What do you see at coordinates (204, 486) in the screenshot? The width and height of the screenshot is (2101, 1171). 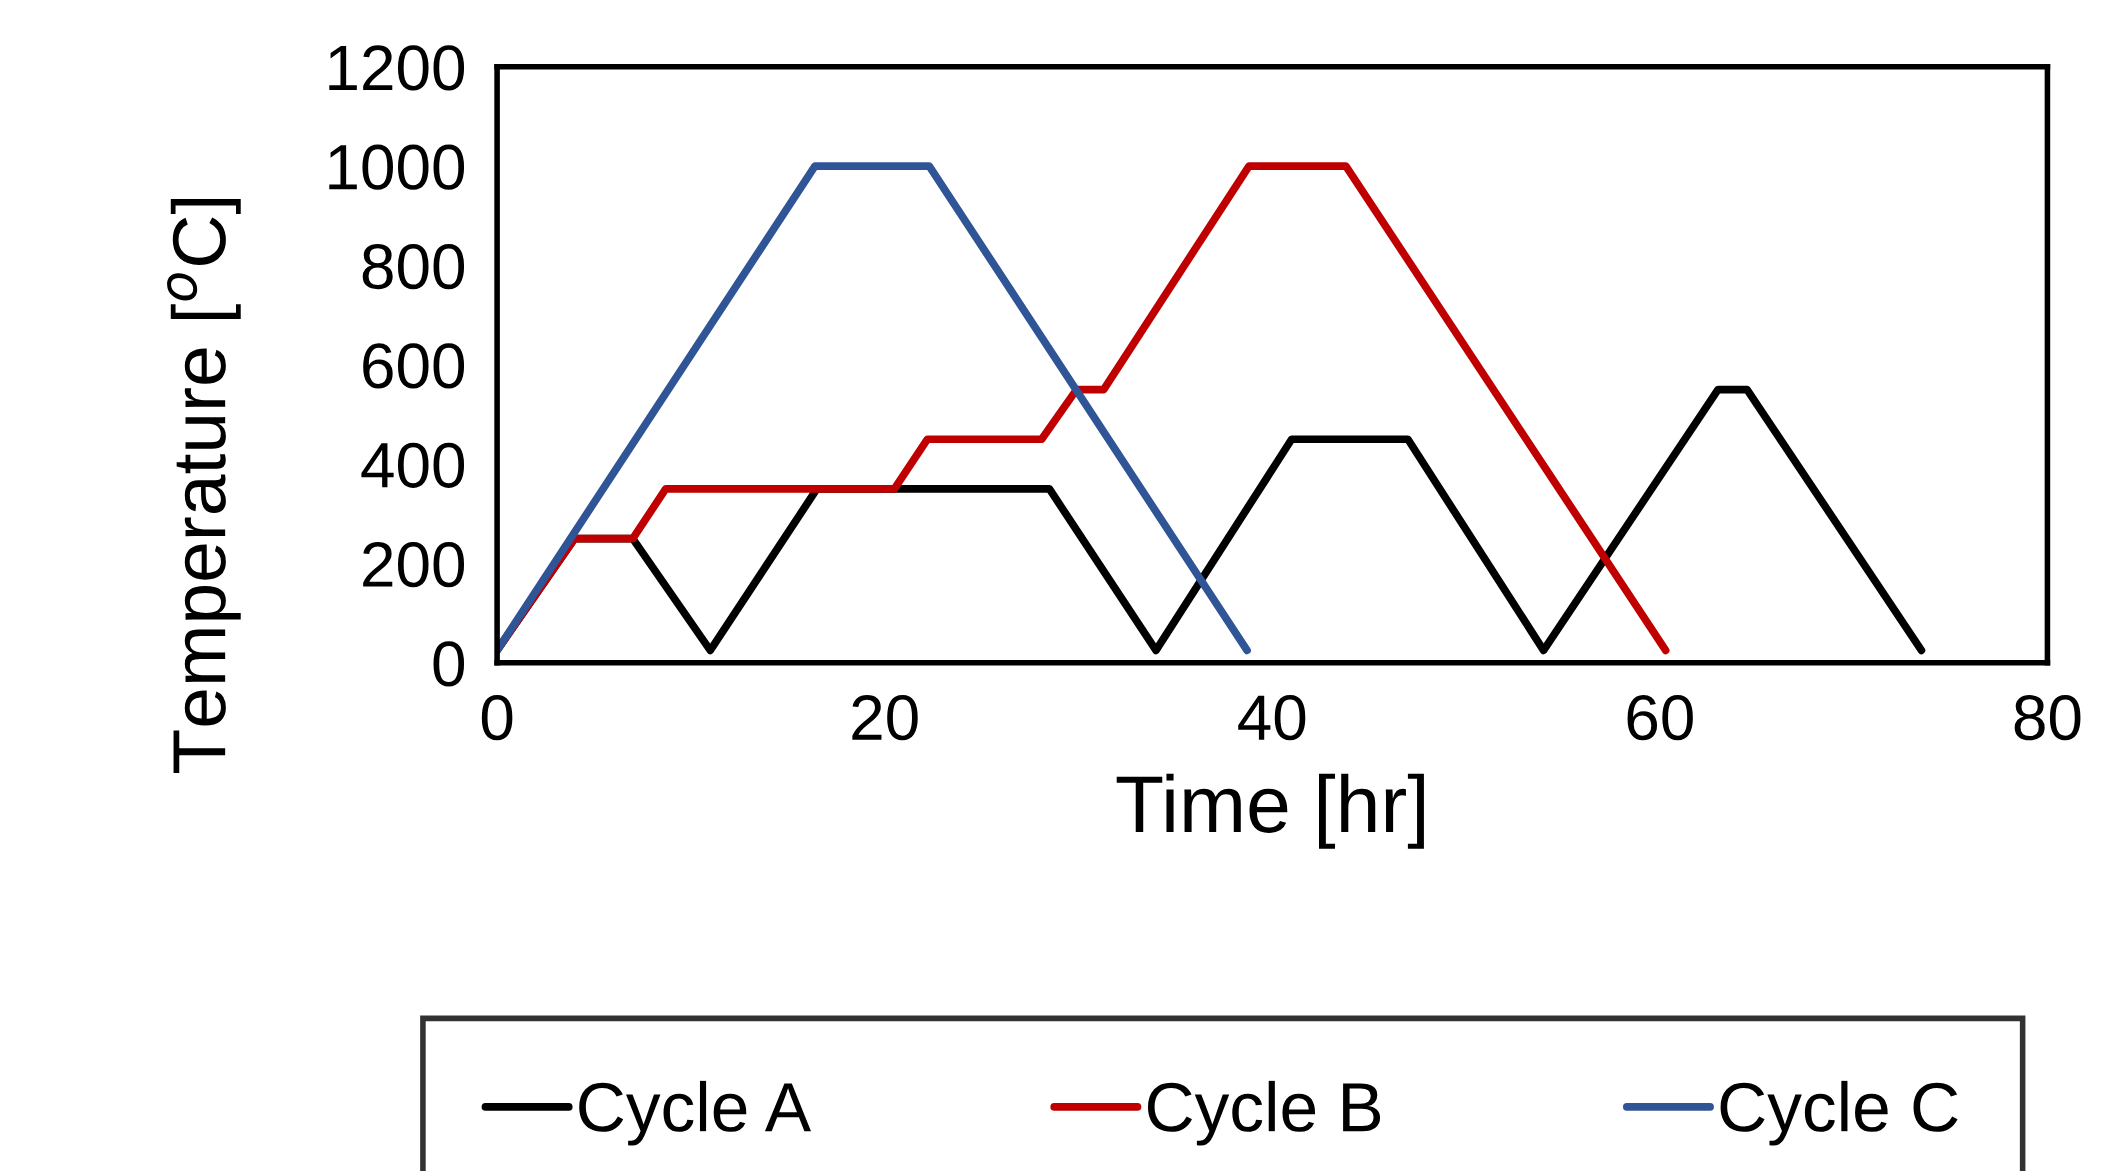 I see `y-axis-title: Temperature [$^{o}$C]` at bounding box center [204, 486].